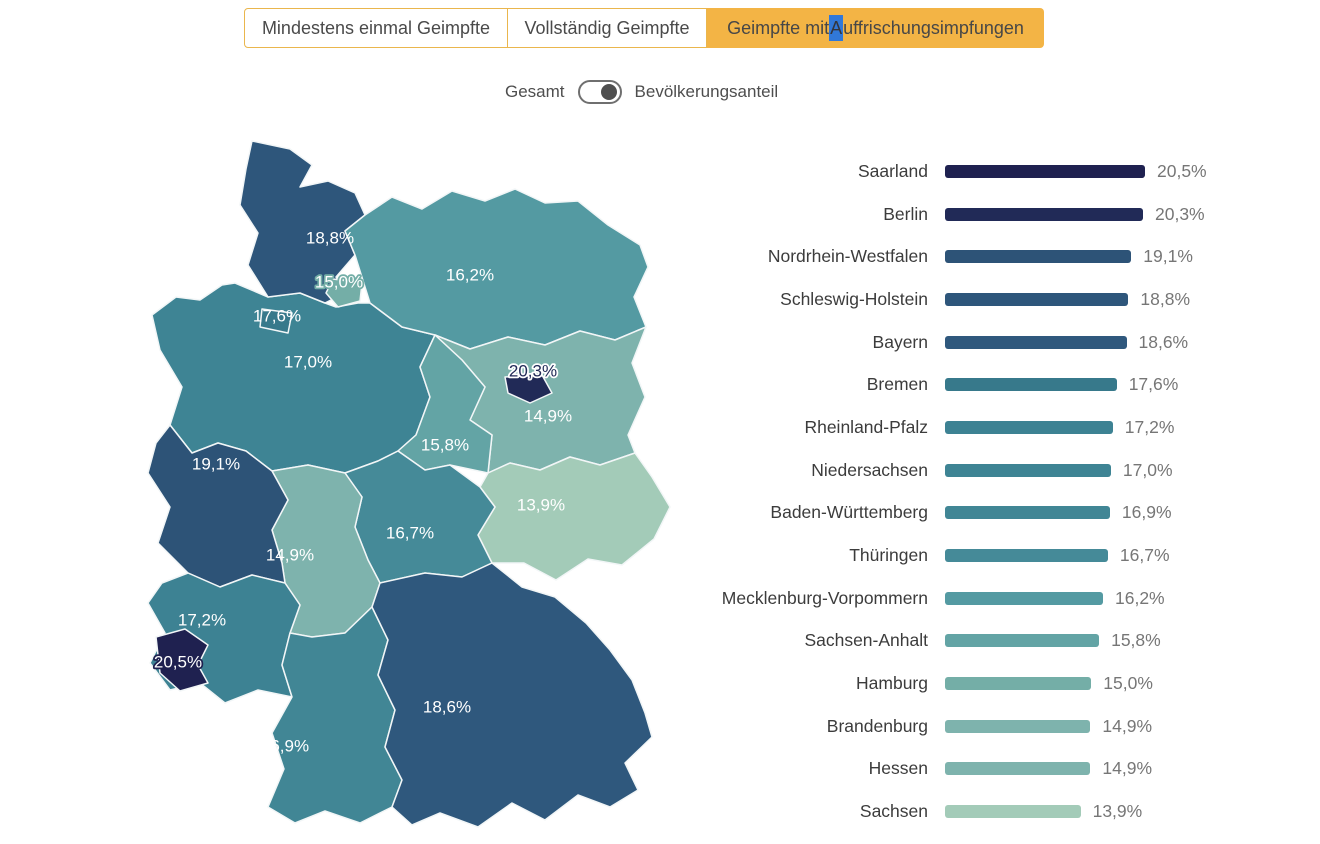 Image resolution: width=1320 pixels, height=844 pixels. Describe the element at coordinates (1180, 213) in the screenshot. I see `bar-value-label: 20,3%` at that location.